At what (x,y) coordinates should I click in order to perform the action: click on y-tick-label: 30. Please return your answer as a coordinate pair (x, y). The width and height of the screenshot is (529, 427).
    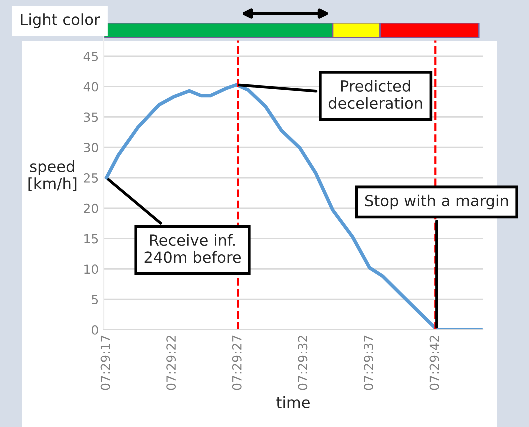
    Looking at the image, I should click on (91, 148).